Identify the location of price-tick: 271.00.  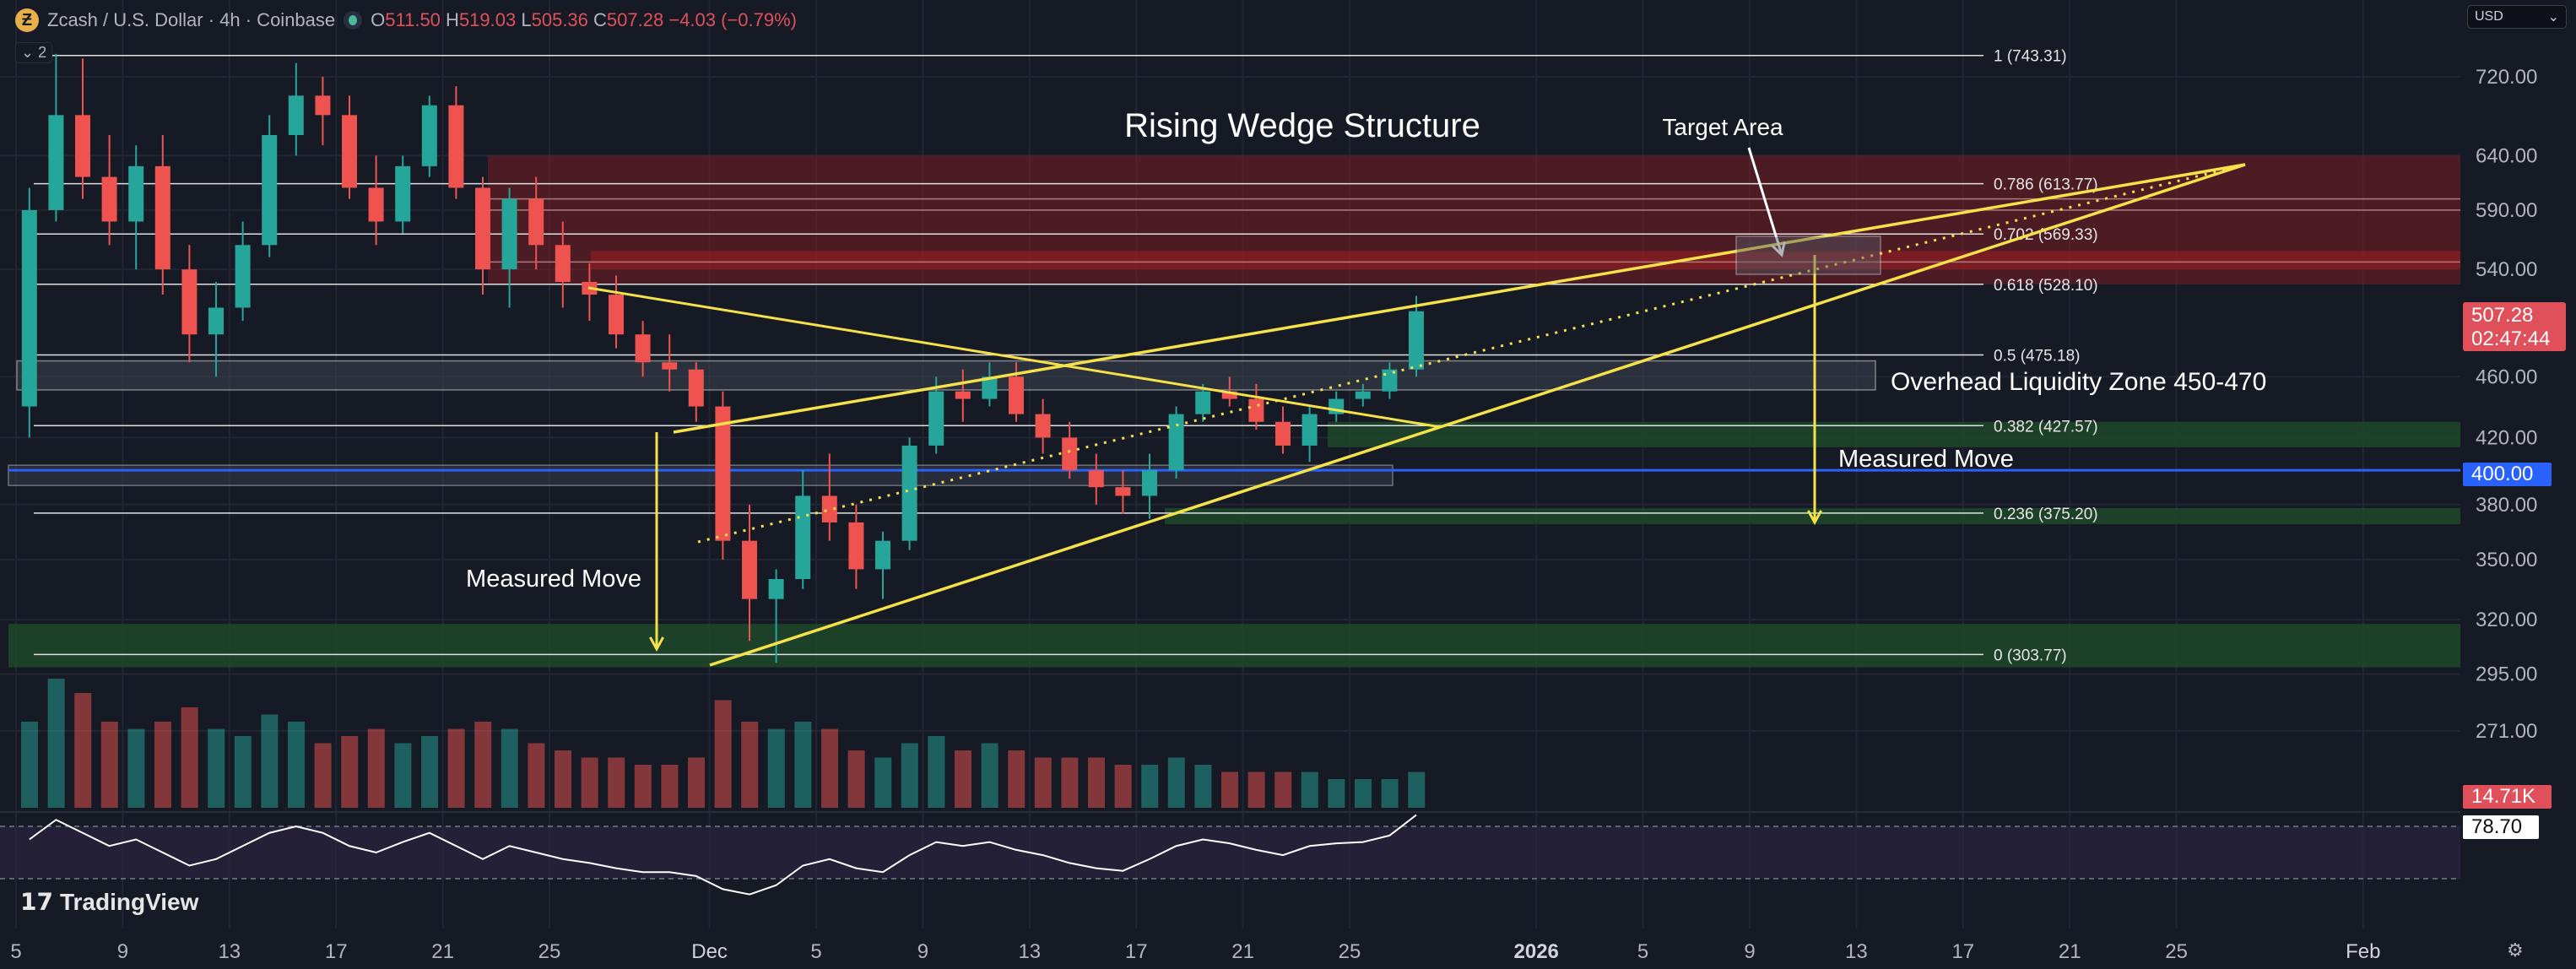
(2506, 731).